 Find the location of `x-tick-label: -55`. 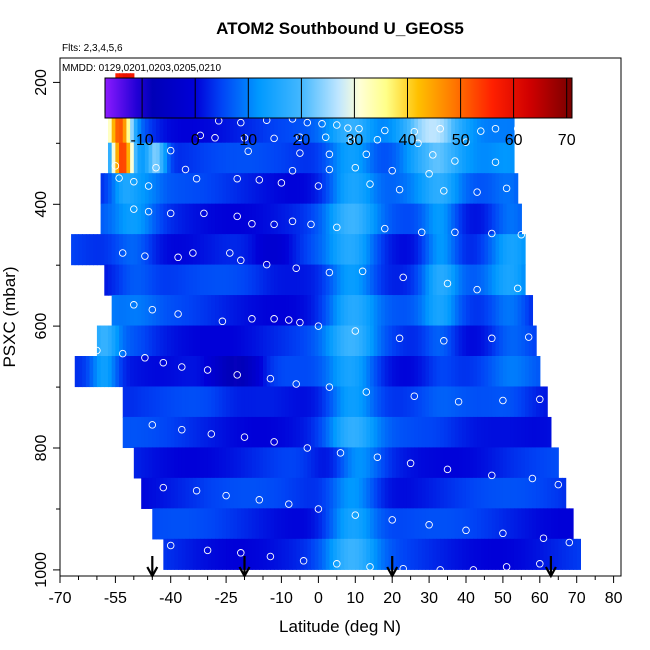

x-tick-label: -55 is located at coordinates (115, 598).